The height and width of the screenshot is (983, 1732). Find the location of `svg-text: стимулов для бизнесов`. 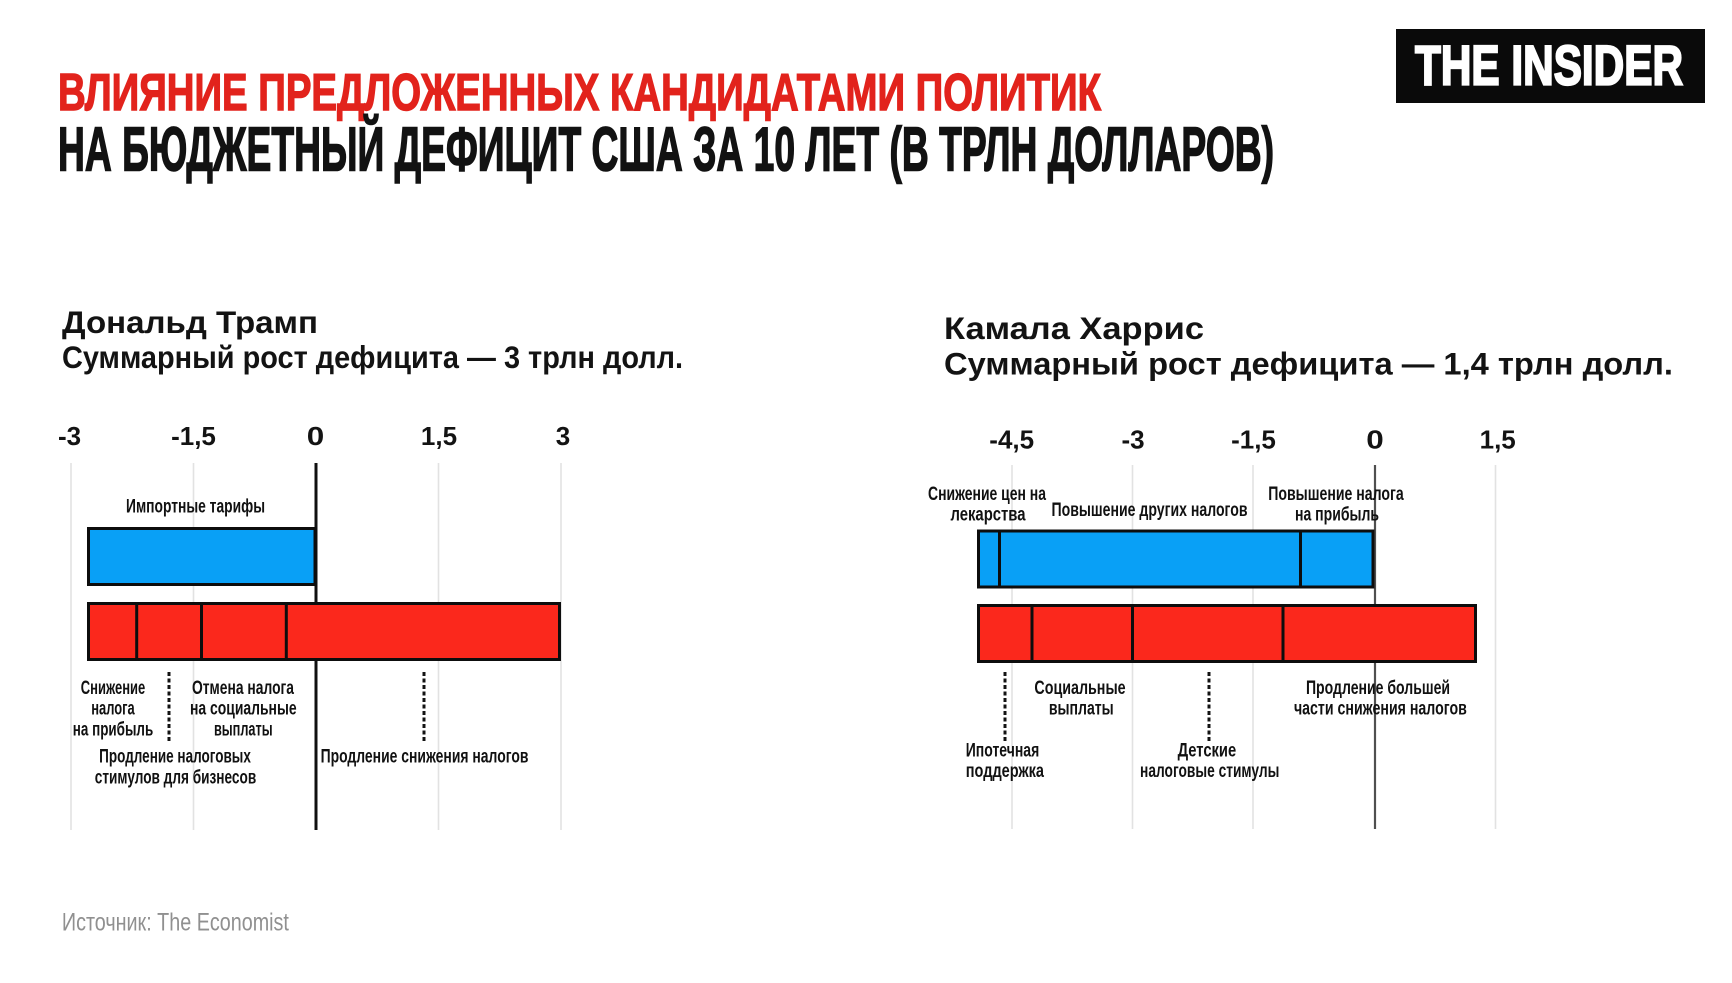

svg-text: стимулов для бизнесов is located at coordinates (175, 777).